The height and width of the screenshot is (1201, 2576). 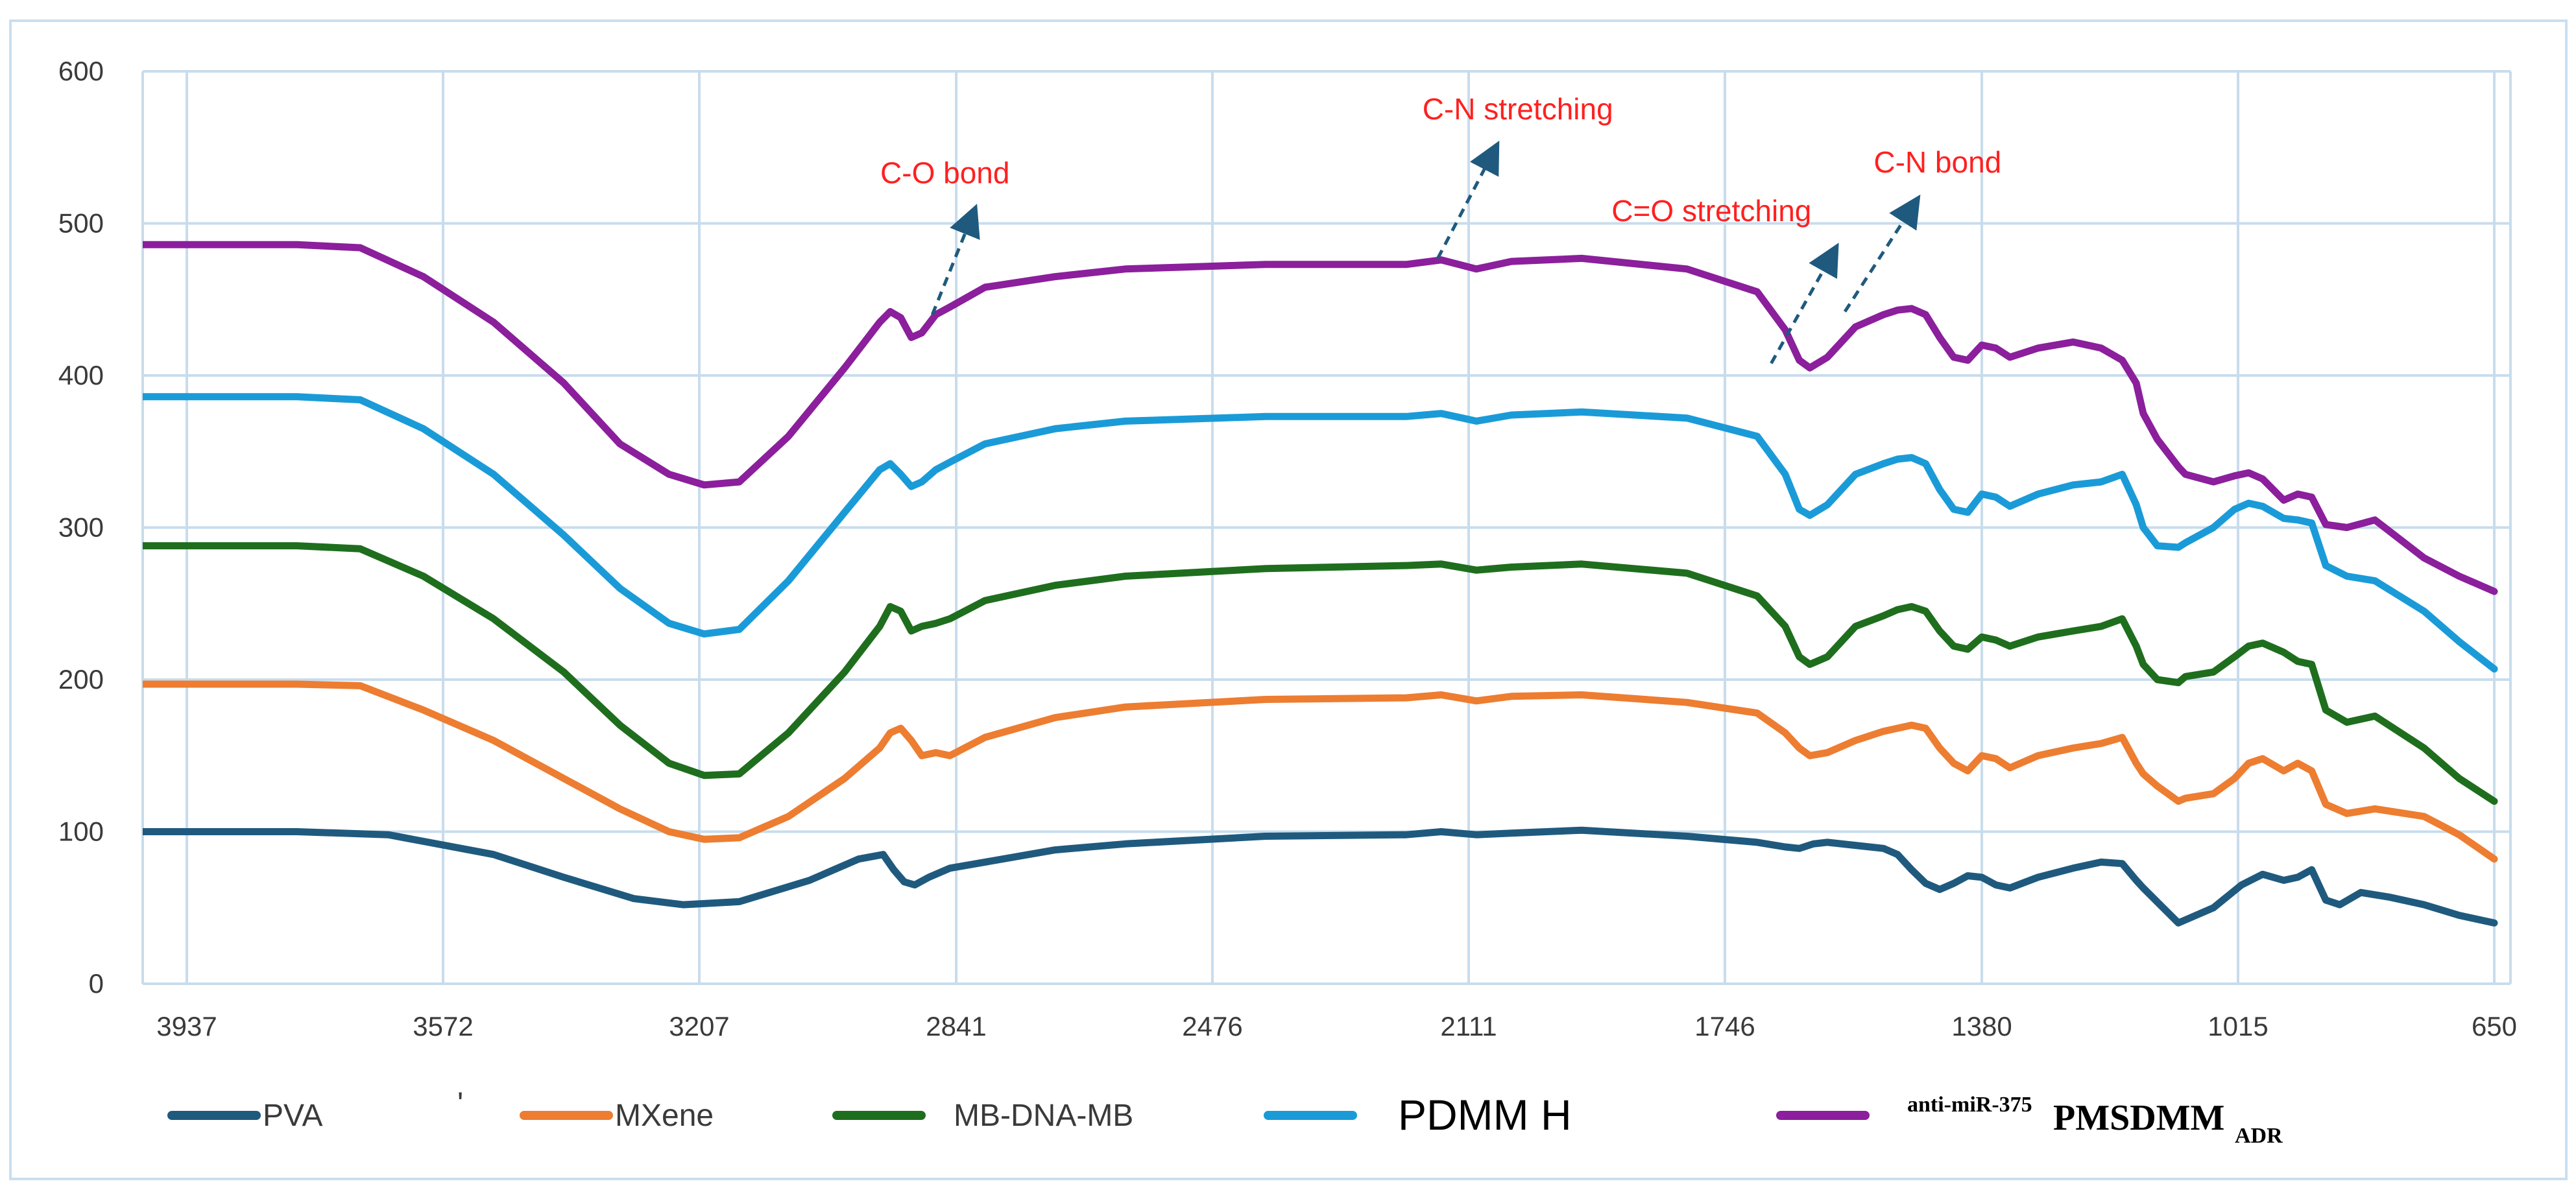 I want to click on legend-label: MXene, so click(x=664, y=1116).